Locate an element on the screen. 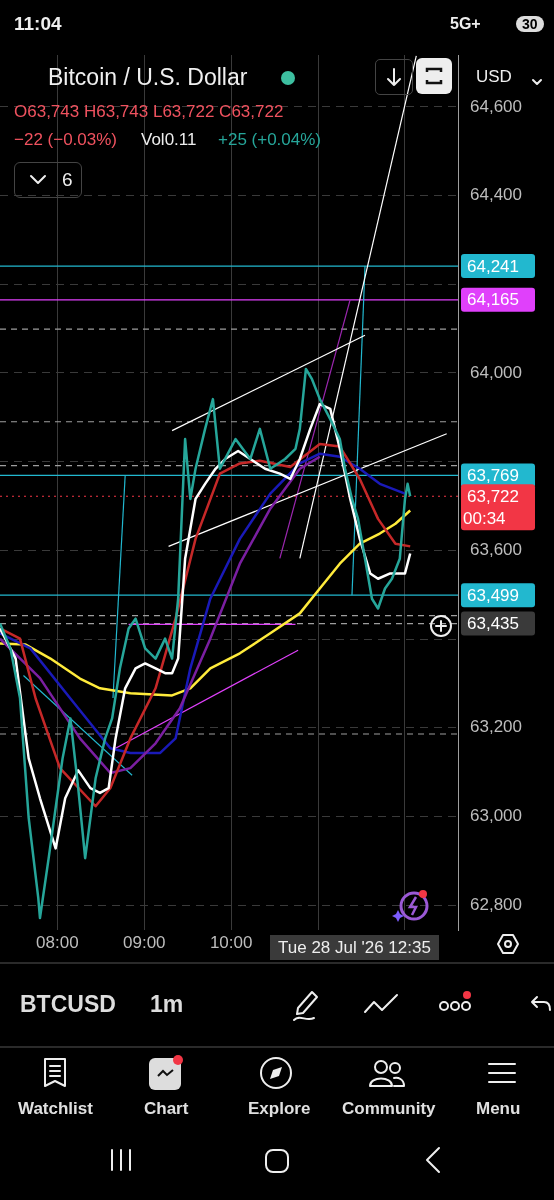 The height and width of the screenshot is (1200, 554). text: BTCUSD is located at coordinates (68, 1004).